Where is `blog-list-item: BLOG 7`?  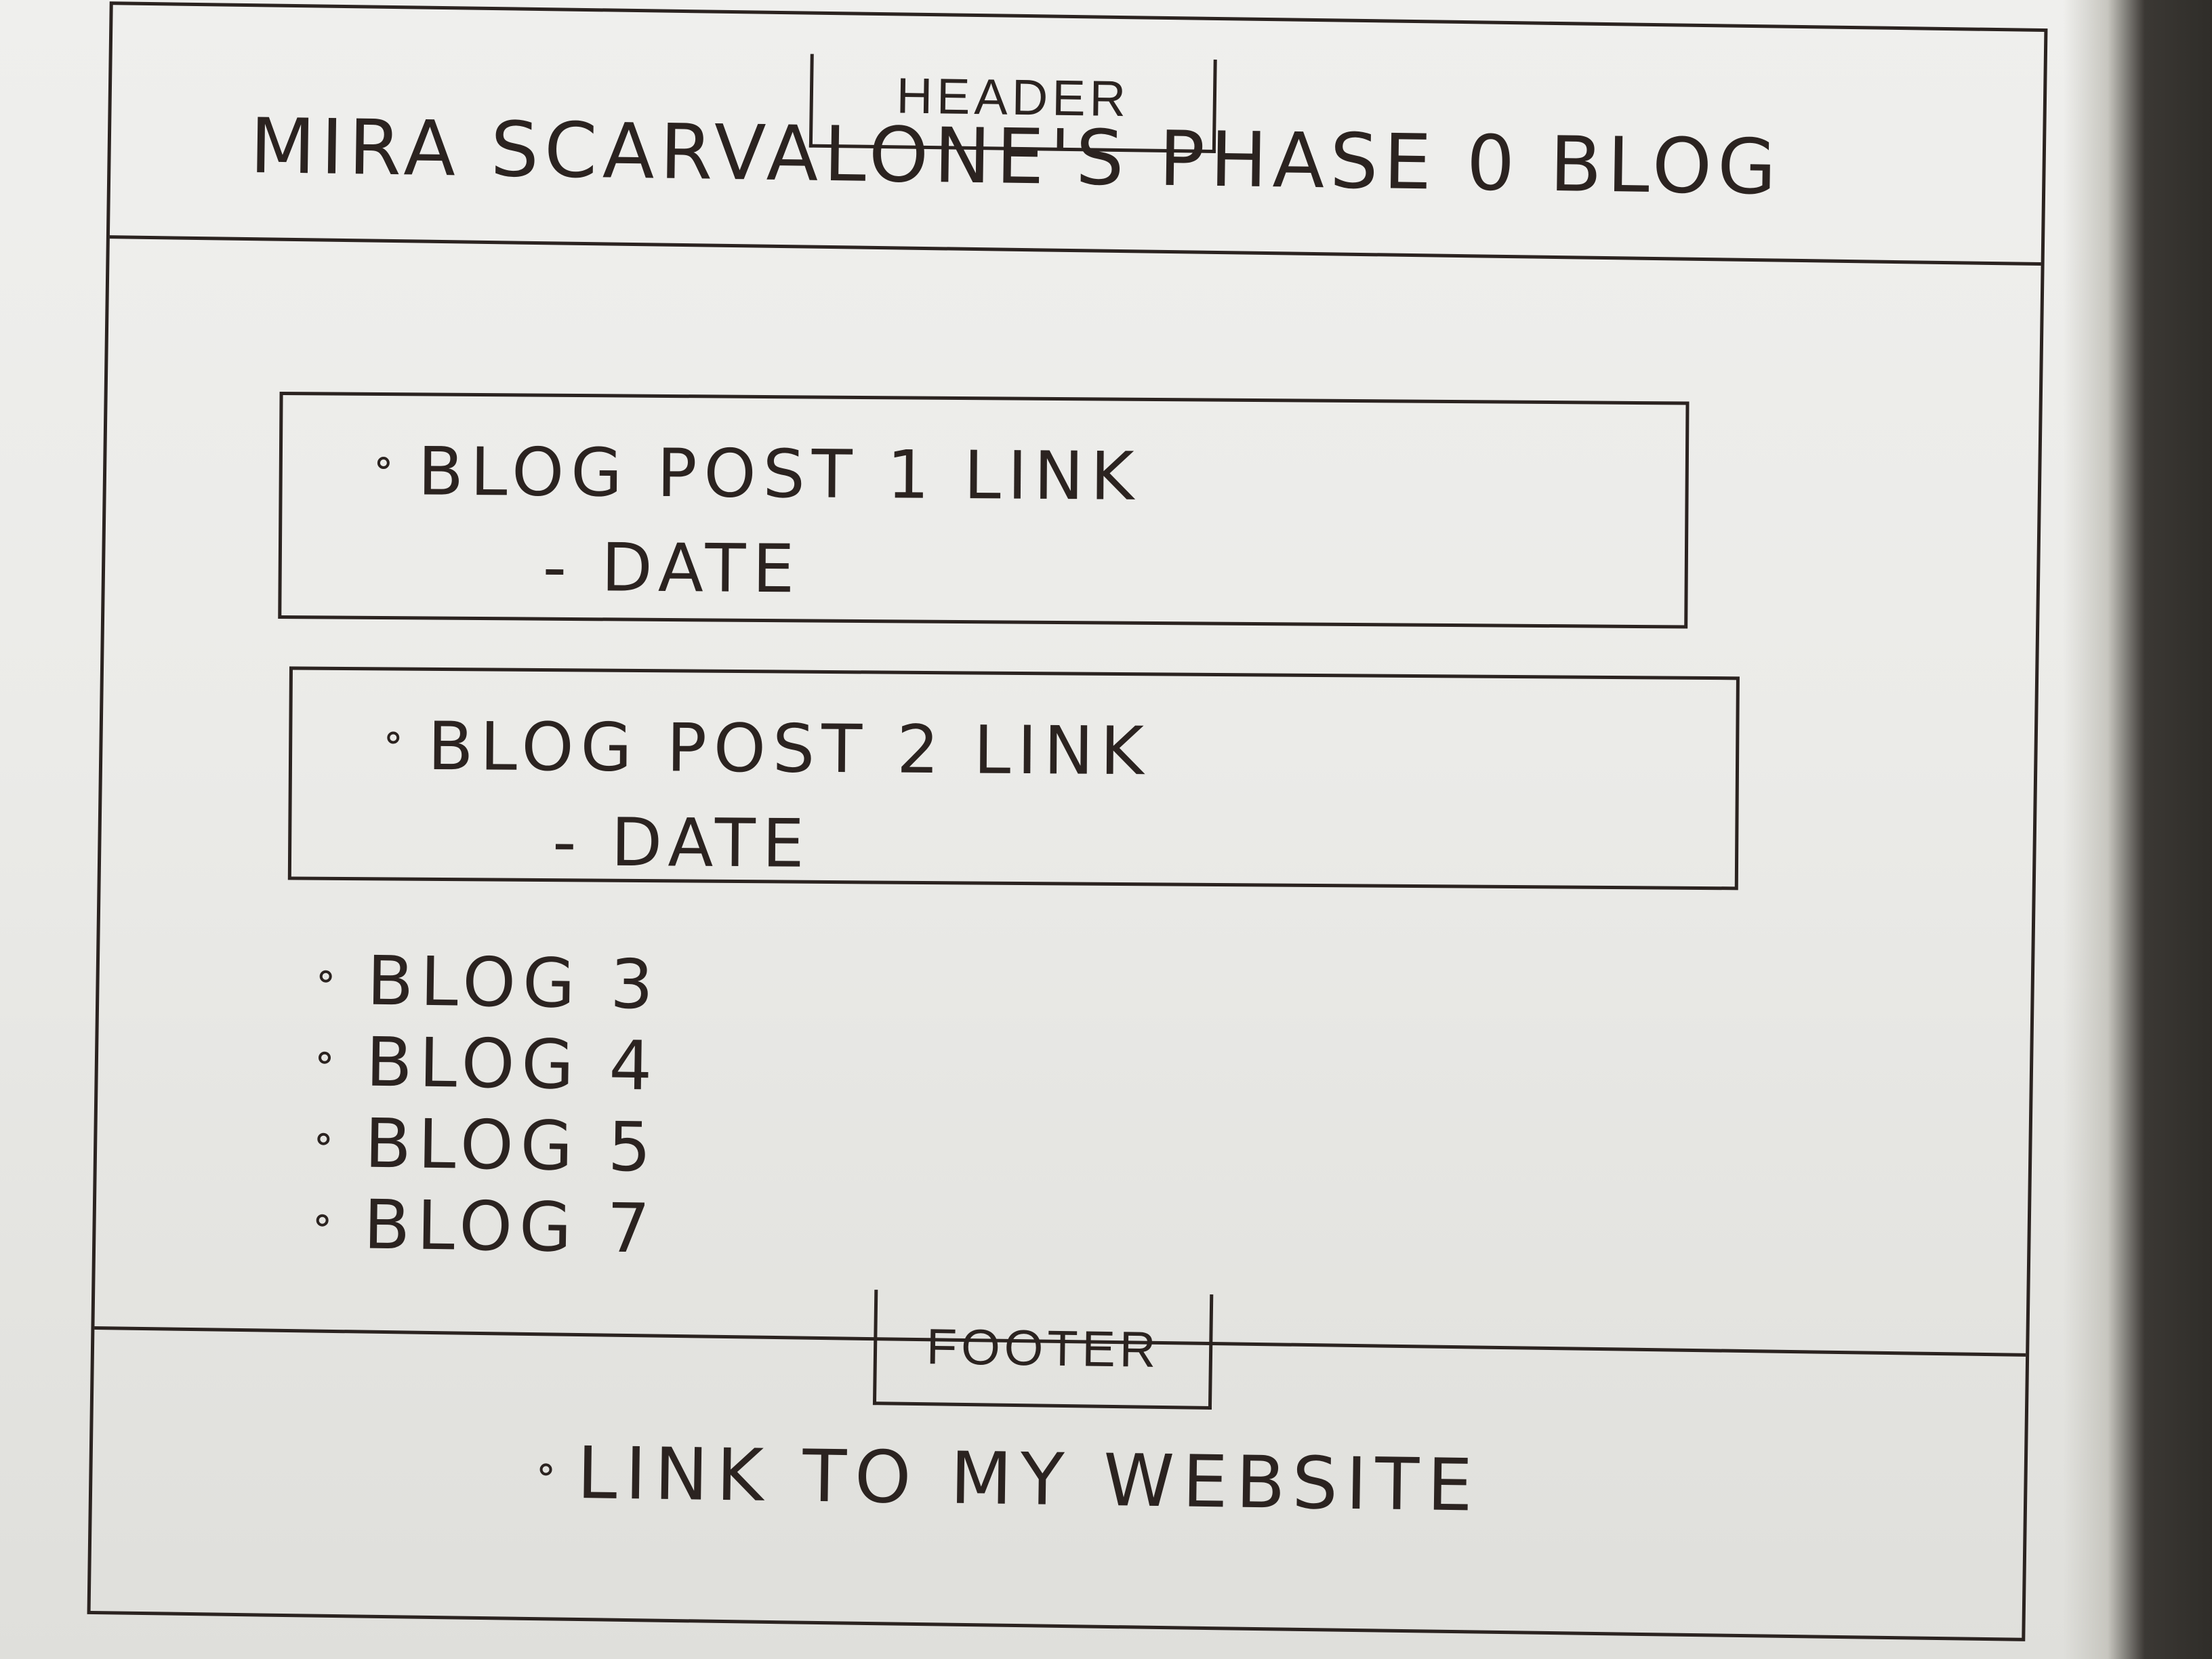 blog-list-item: BLOG 7 is located at coordinates (486, 1227).